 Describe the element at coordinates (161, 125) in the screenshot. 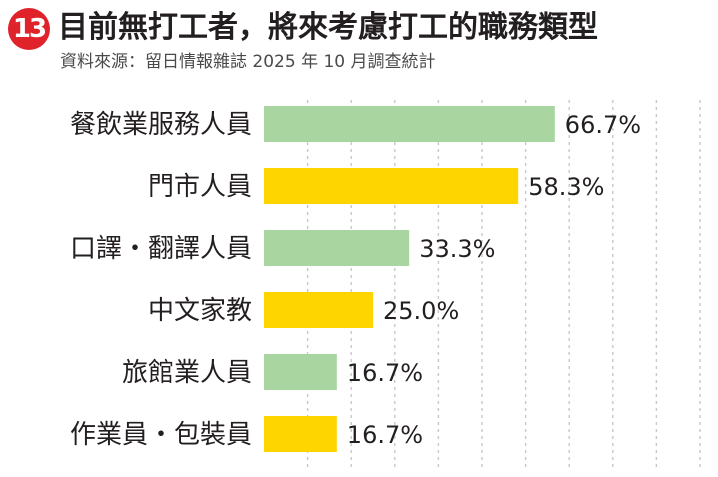

I see `category-label-0: 餐飲業服務人員` at that location.